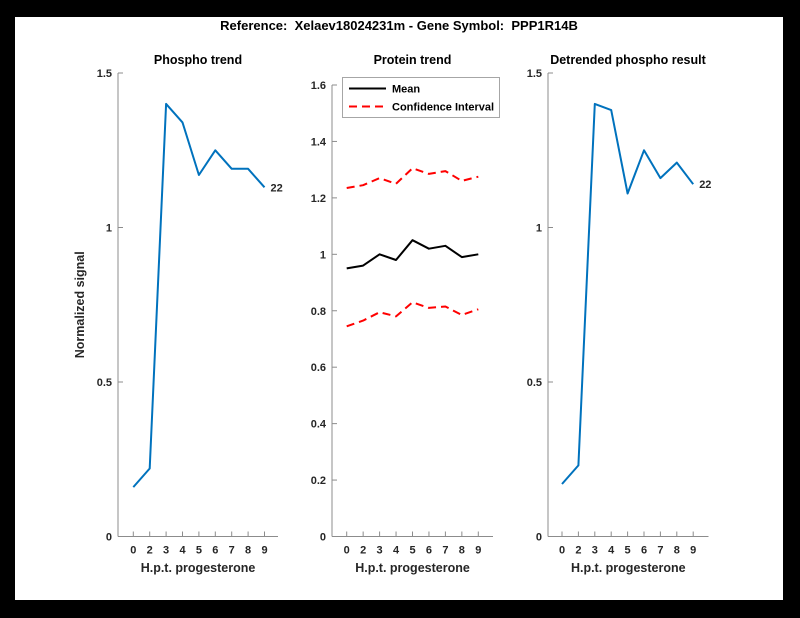 The height and width of the screenshot is (618, 800). I want to click on y-tick-label: 1.6, so click(318, 86).